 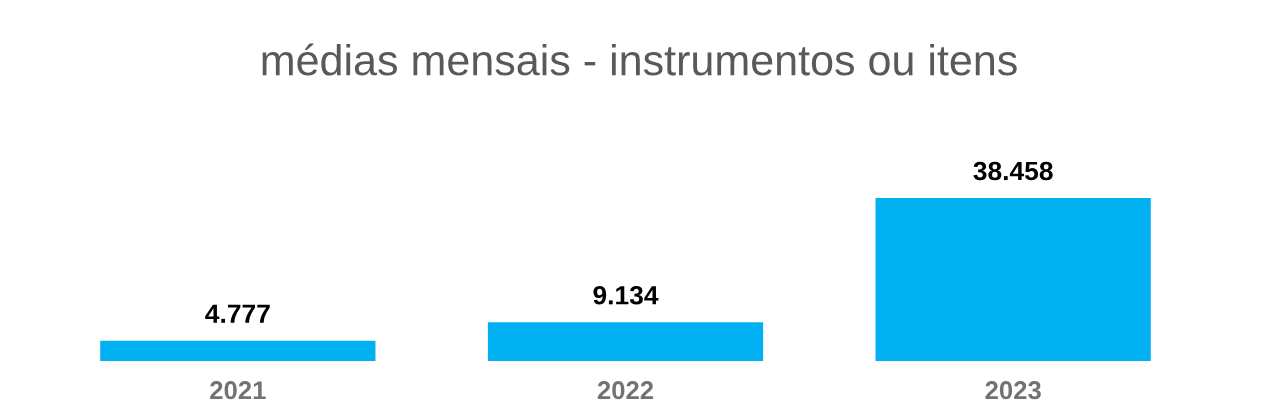 What do you see at coordinates (238, 390) in the screenshot?
I see `x-tick-label: 2021` at bounding box center [238, 390].